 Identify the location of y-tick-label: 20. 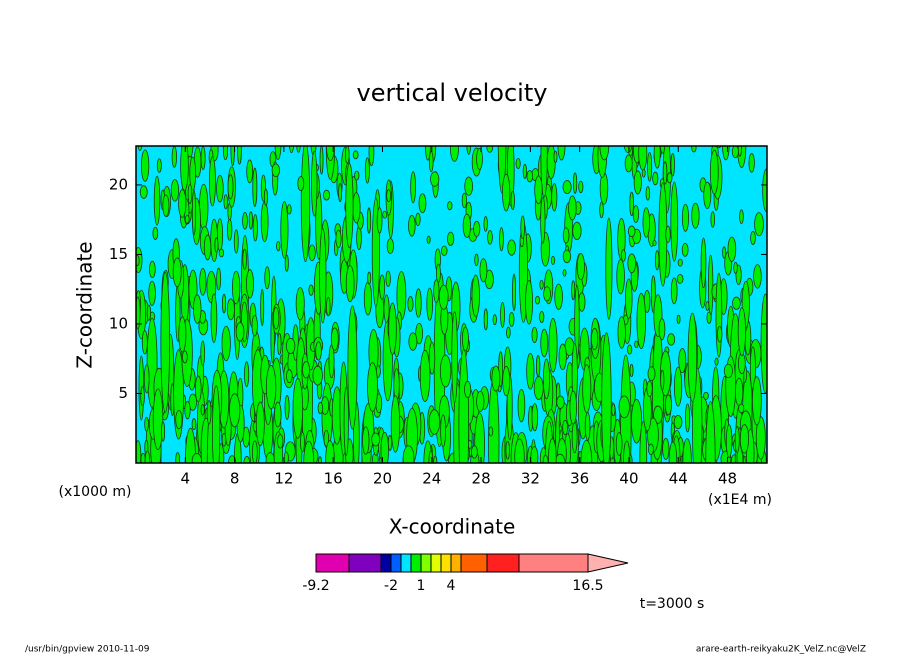
(118, 184).